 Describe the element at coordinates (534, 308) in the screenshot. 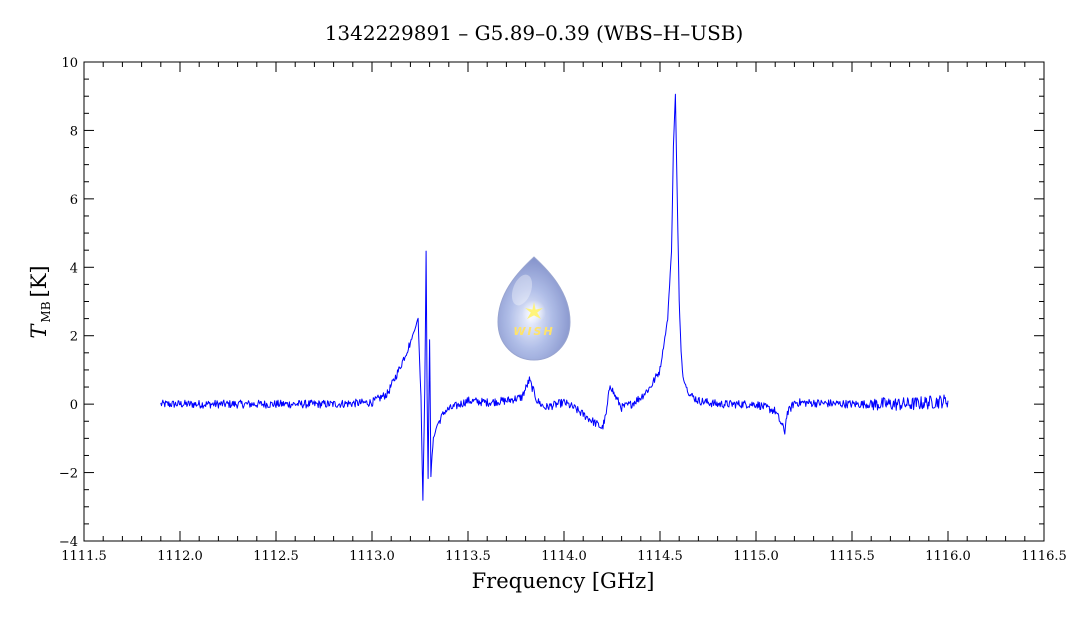

I see `wish-logo-icon: WISH` at that location.